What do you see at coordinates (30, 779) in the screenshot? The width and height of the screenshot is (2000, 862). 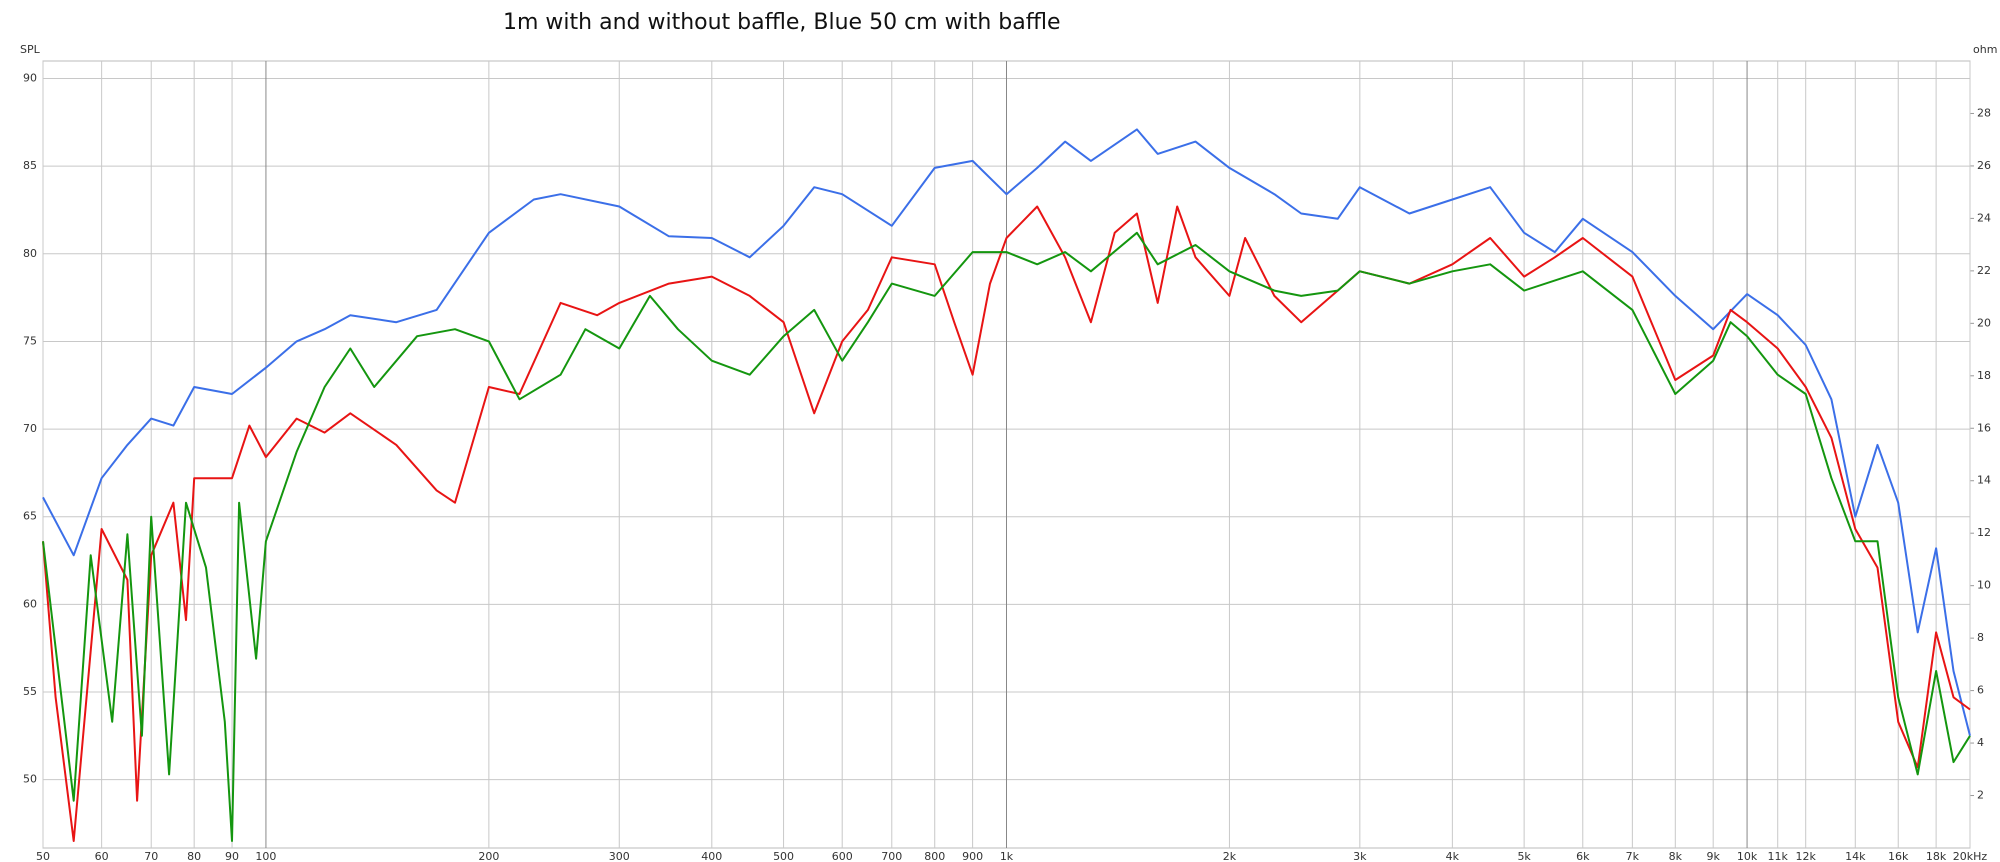 I see `y-tick-label: 50` at bounding box center [30, 779].